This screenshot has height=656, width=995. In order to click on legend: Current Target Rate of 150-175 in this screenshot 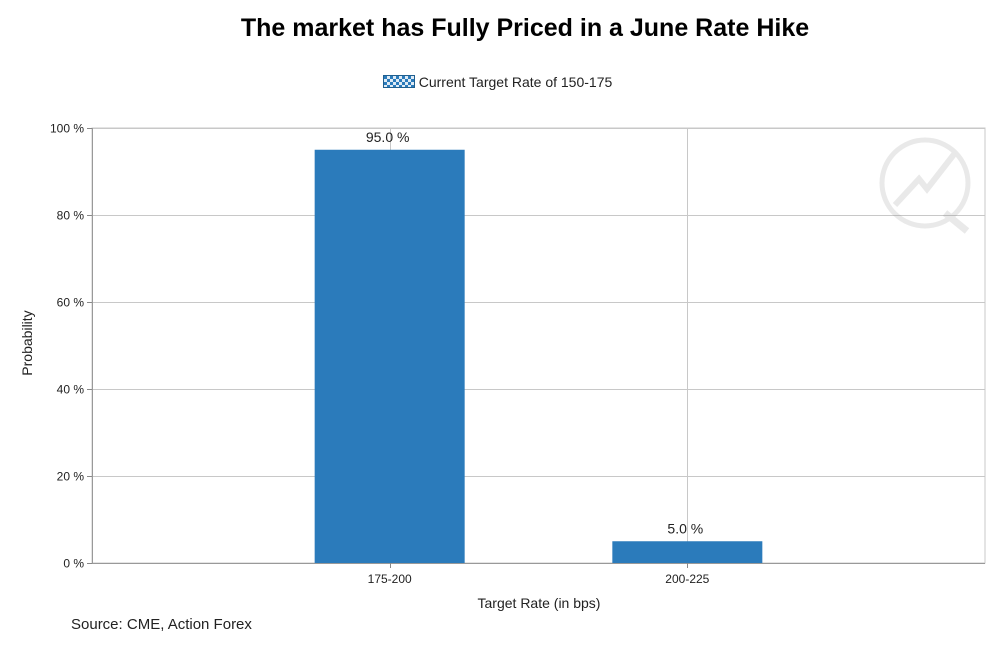, I will do `click(497, 82)`.